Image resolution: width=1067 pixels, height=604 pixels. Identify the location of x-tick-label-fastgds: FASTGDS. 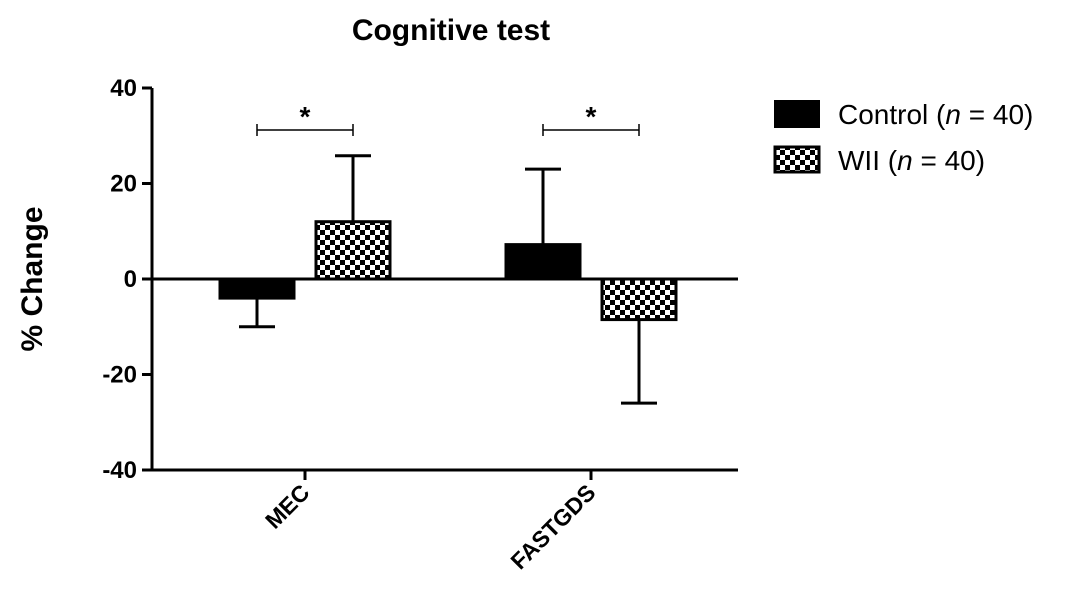
(552, 526).